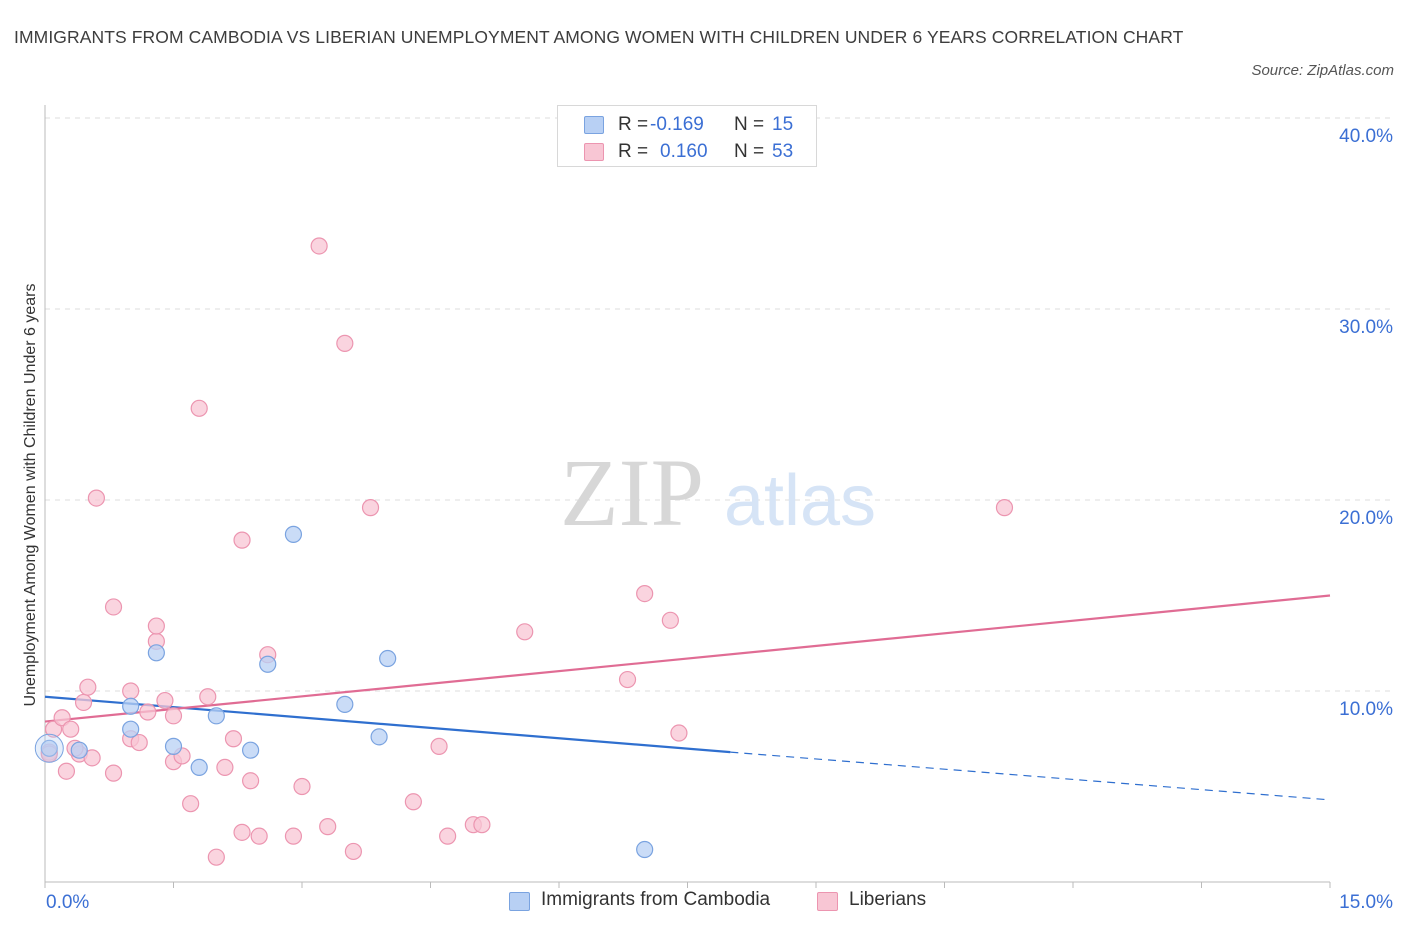 This screenshot has height=930, width=1406. What do you see at coordinates (783, 124) in the screenshot?
I see `legend-n-value: 15` at bounding box center [783, 124].